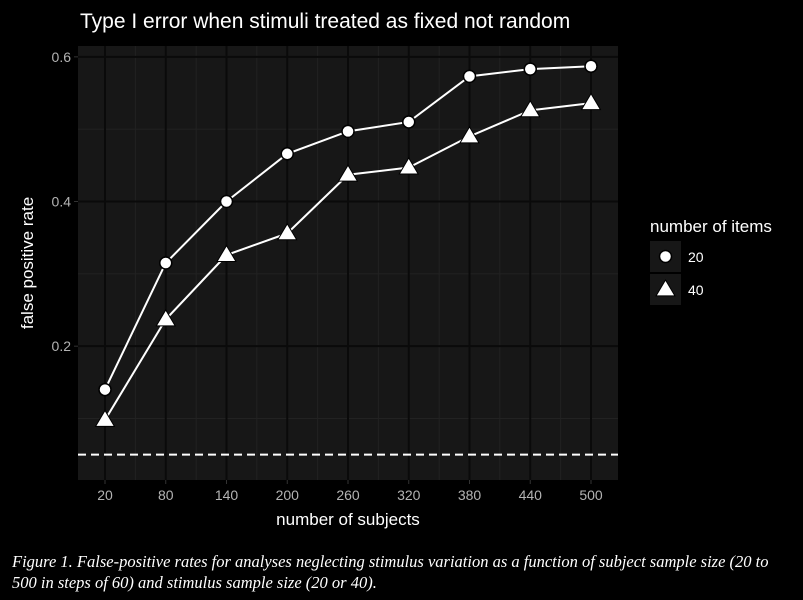  What do you see at coordinates (348, 495) in the screenshot?
I see `x-tick-label: 260` at bounding box center [348, 495].